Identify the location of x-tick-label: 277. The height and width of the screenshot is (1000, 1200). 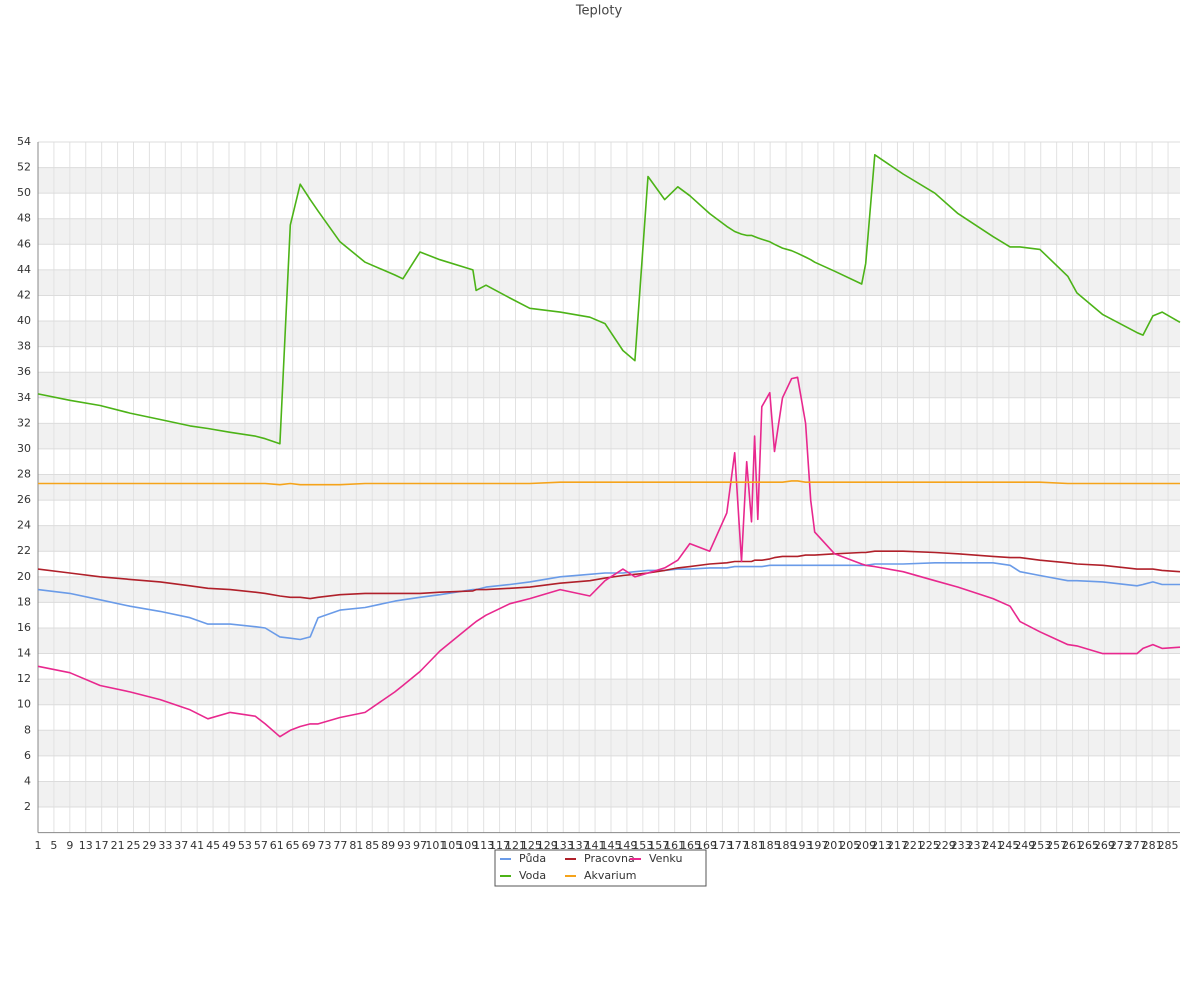
(1136, 845).